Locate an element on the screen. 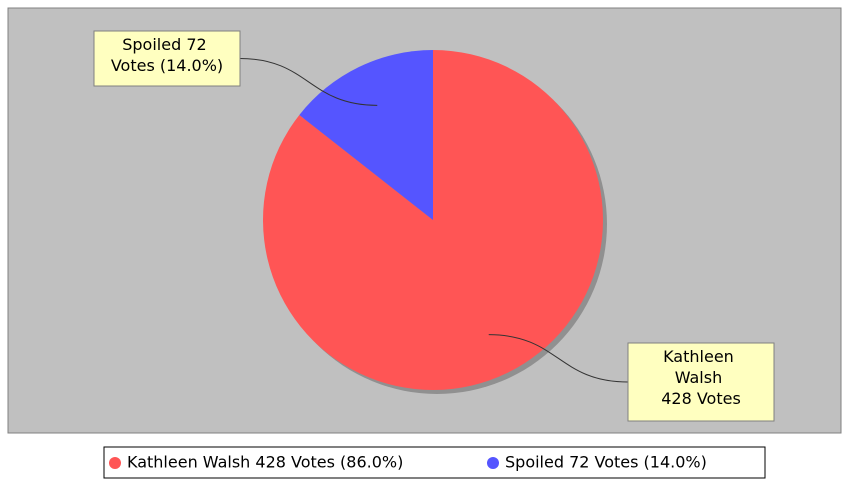 This screenshot has width=849, height=479. legend-label: Kathleen Walsh 428 Votes (86.0%) is located at coordinates (265, 462).